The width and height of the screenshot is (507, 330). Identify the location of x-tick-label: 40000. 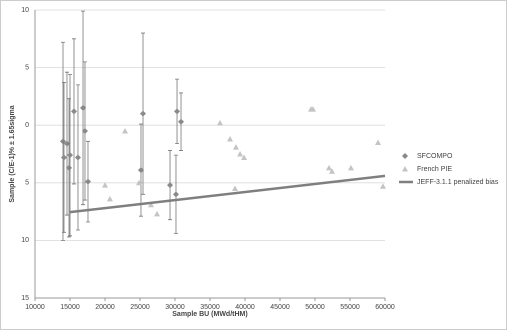
(245, 307).